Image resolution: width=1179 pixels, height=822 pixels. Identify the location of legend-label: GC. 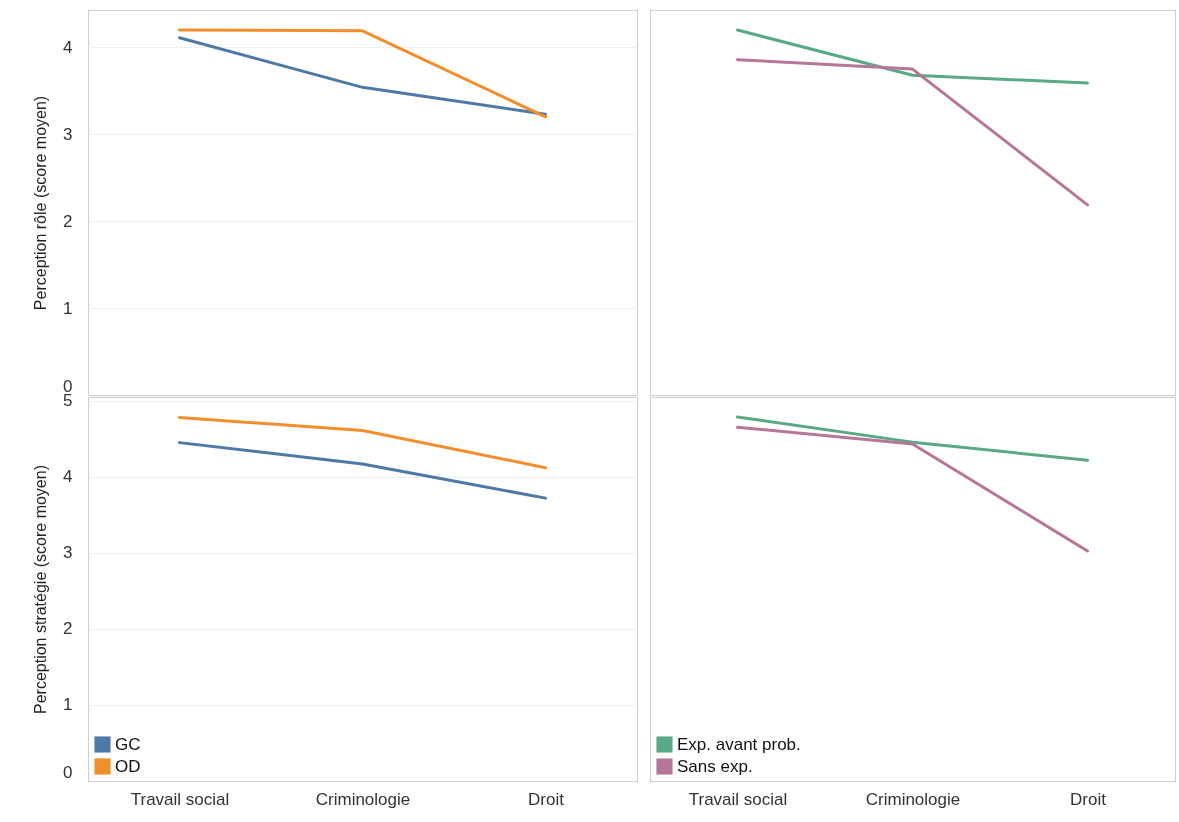
(128, 744).